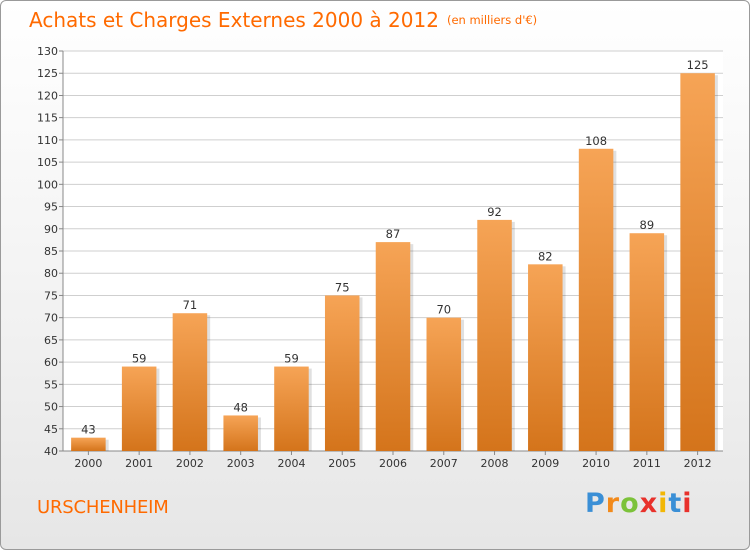  Describe the element at coordinates (649, 503) in the screenshot. I see `logo-letter: x` at that location.